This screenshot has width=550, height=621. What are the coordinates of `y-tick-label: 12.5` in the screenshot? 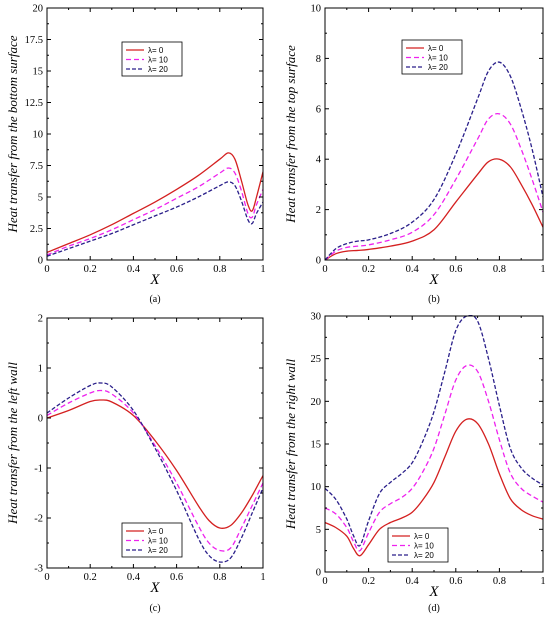 It's located at (34, 103).